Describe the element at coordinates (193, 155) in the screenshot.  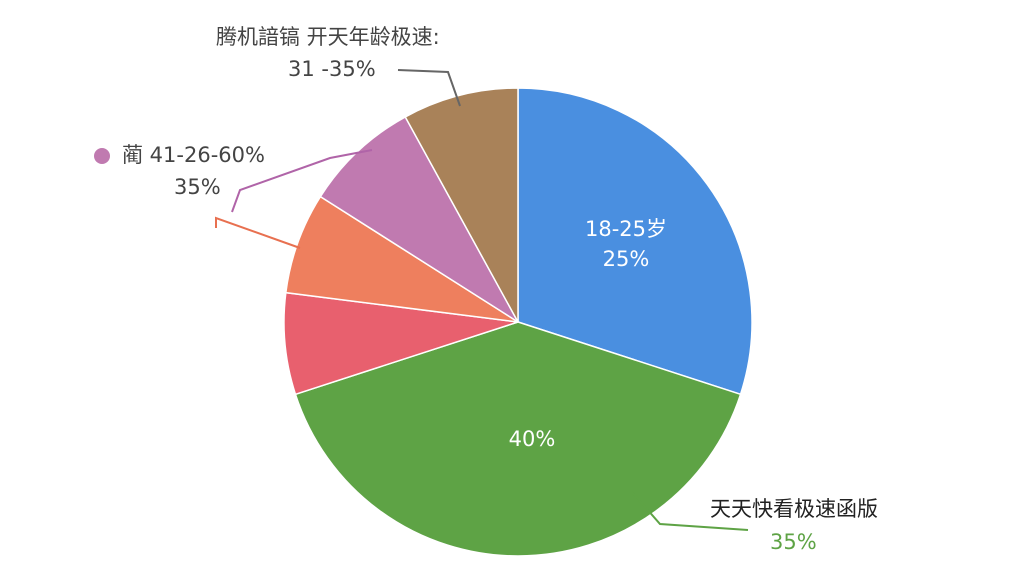
I see `annotation: 蔺 41-26-60%` at that location.